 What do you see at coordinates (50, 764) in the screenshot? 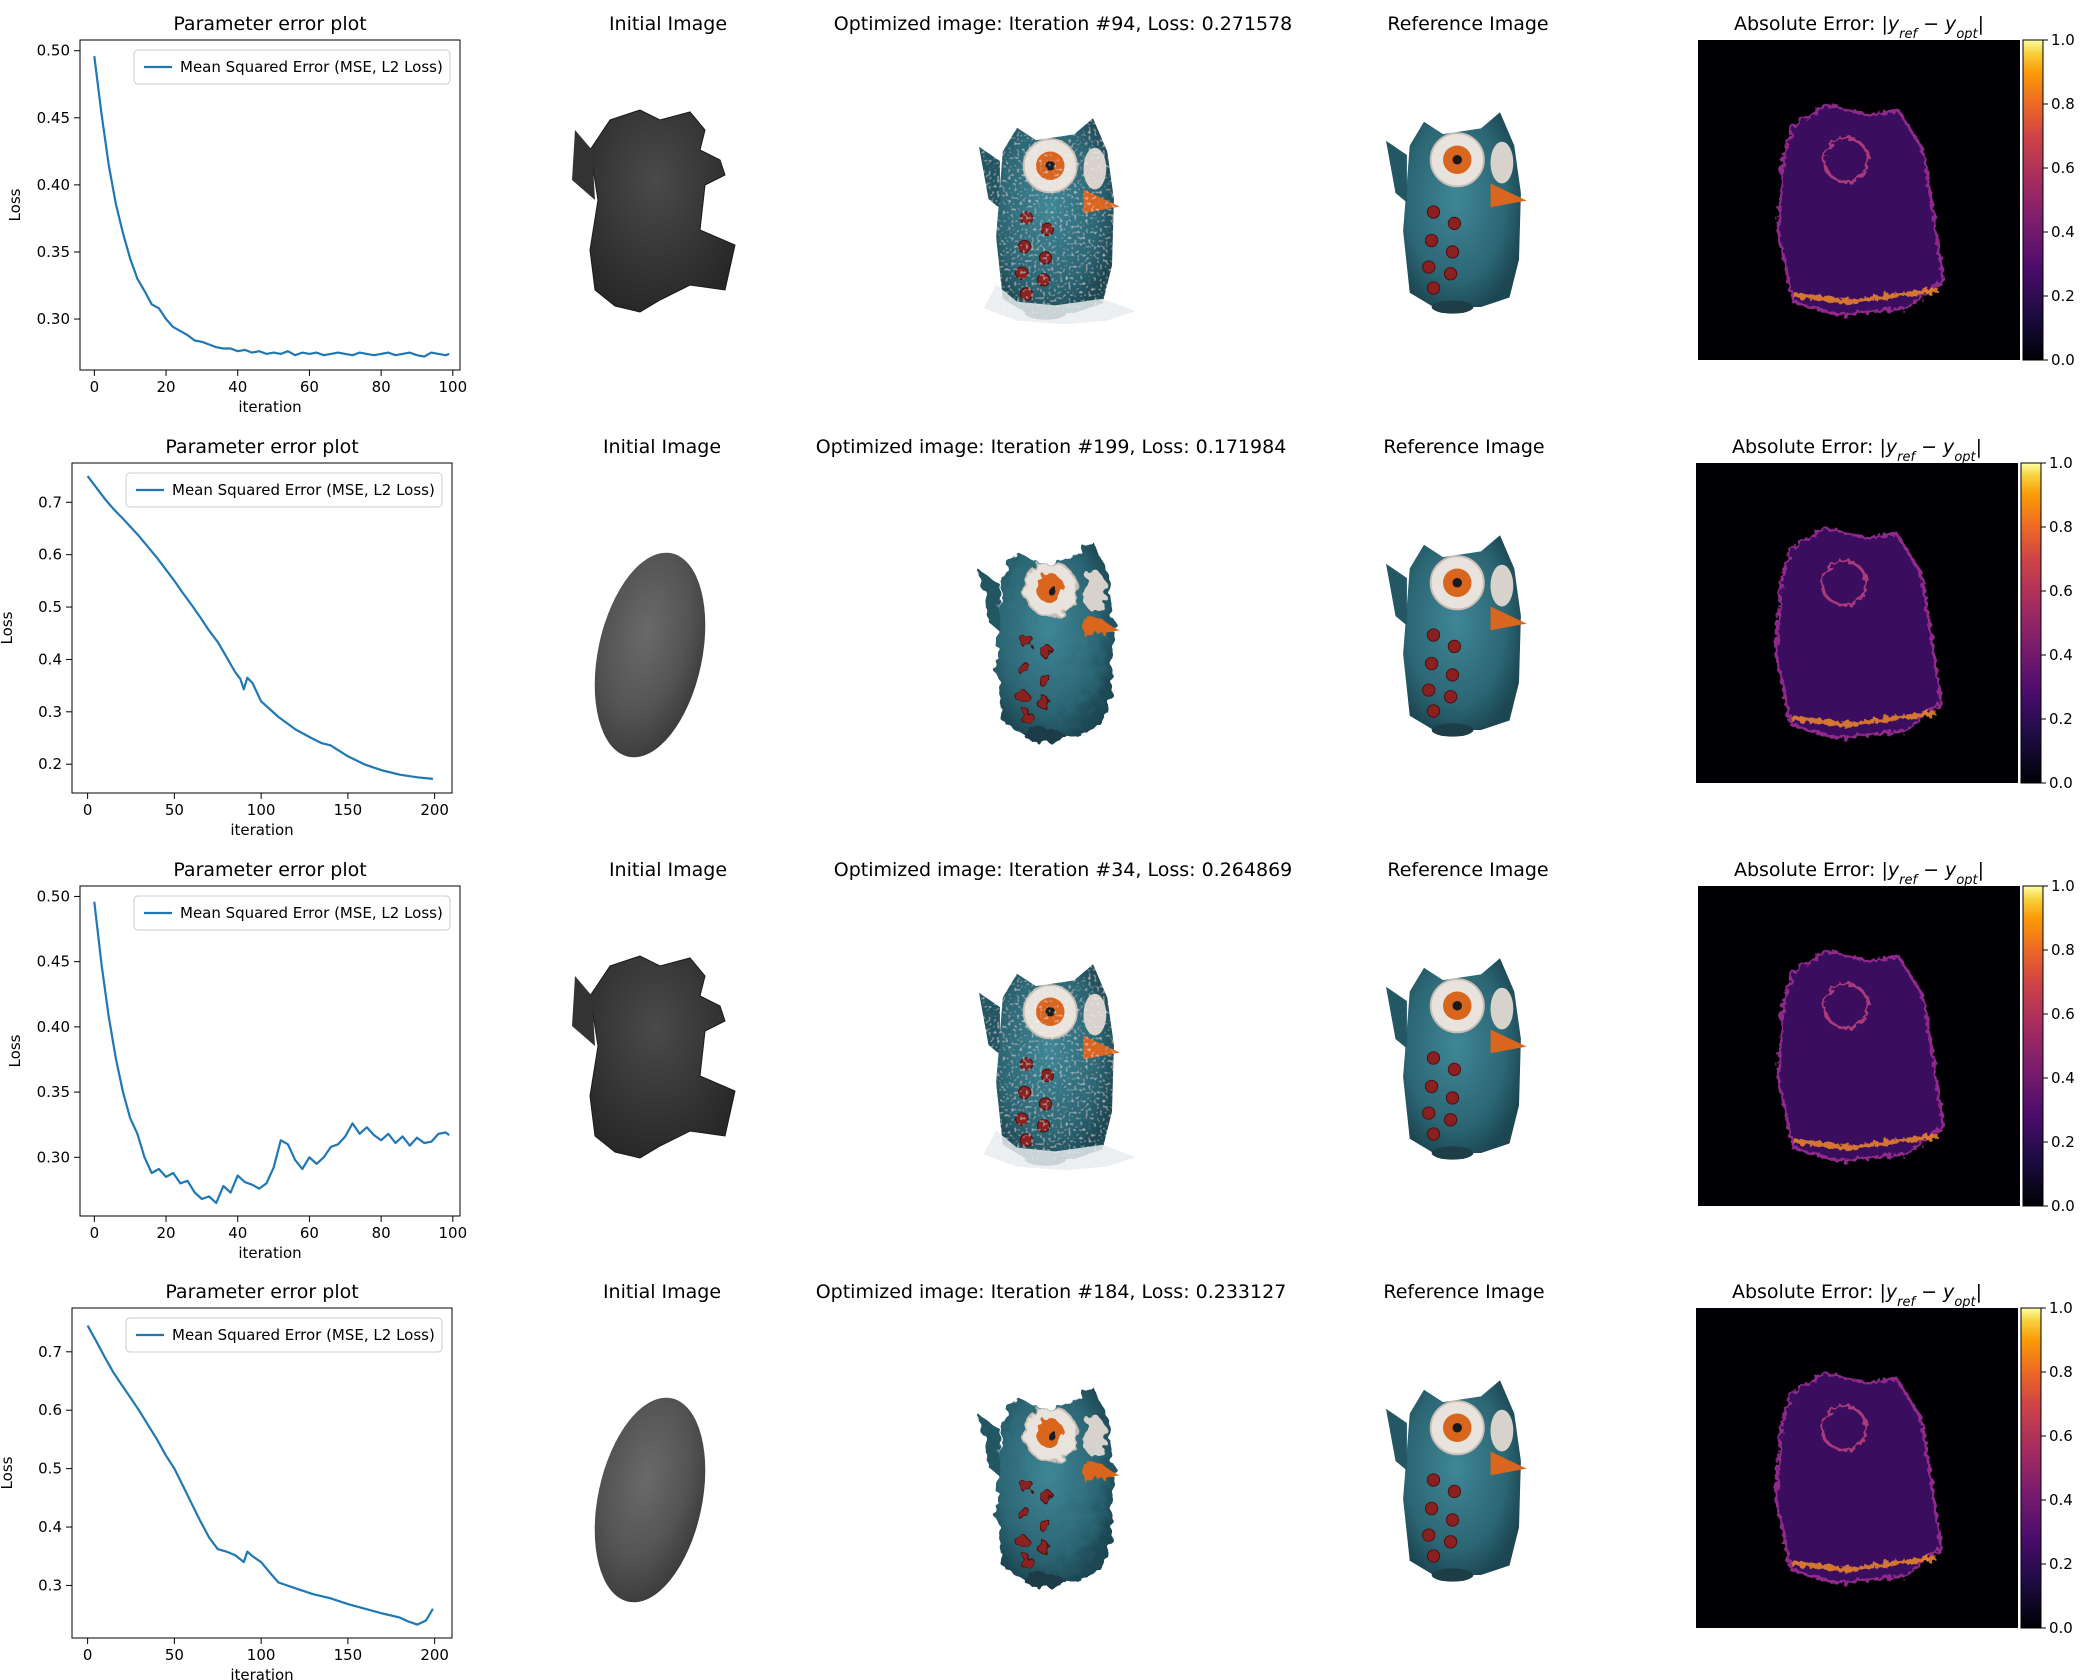
I see `y-tick-label: 0.2` at bounding box center [50, 764].